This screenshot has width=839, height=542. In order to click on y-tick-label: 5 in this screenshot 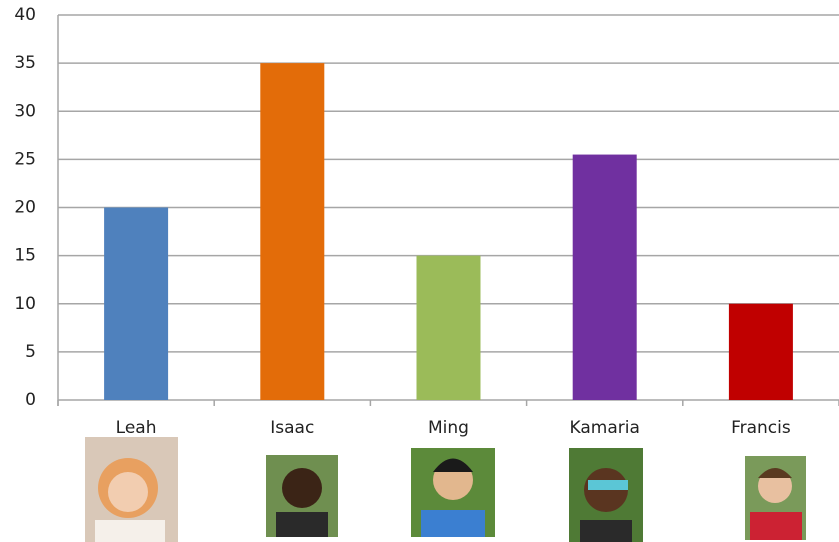, I will do `click(30, 352)`.